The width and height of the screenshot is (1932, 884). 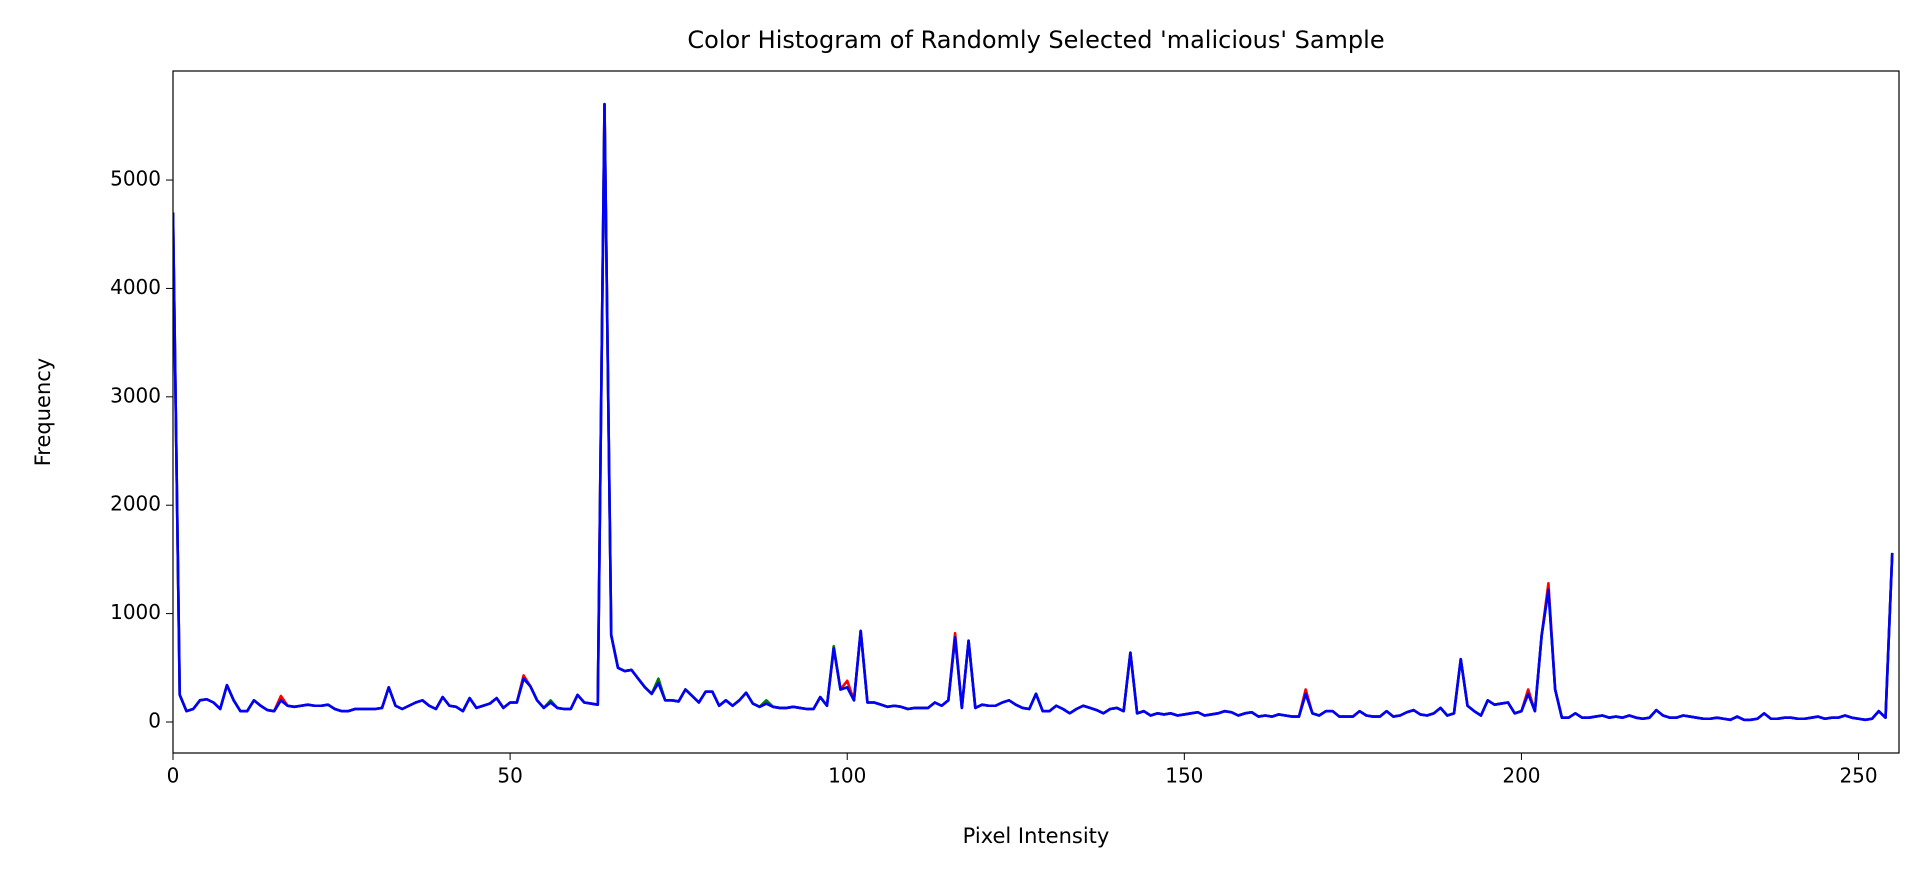 What do you see at coordinates (1036, 836) in the screenshot?
I see `x-axis-label: Pixel Intensity` at bounding box center [1036, 836].